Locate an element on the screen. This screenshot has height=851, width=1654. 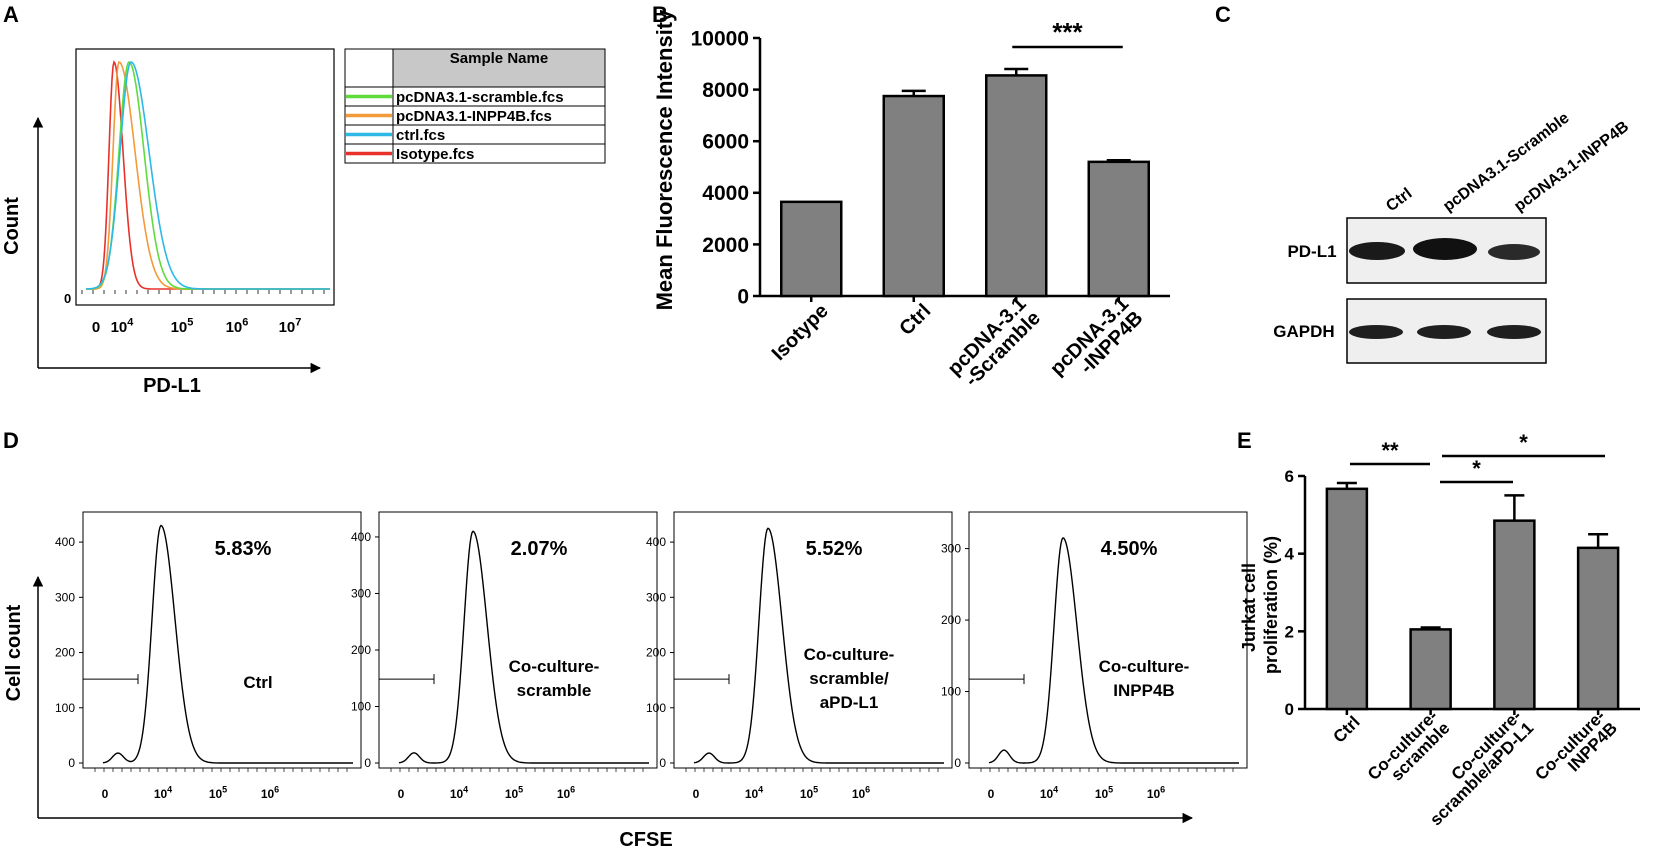
panel-label-c: C is located at coordinates (1223, 14).